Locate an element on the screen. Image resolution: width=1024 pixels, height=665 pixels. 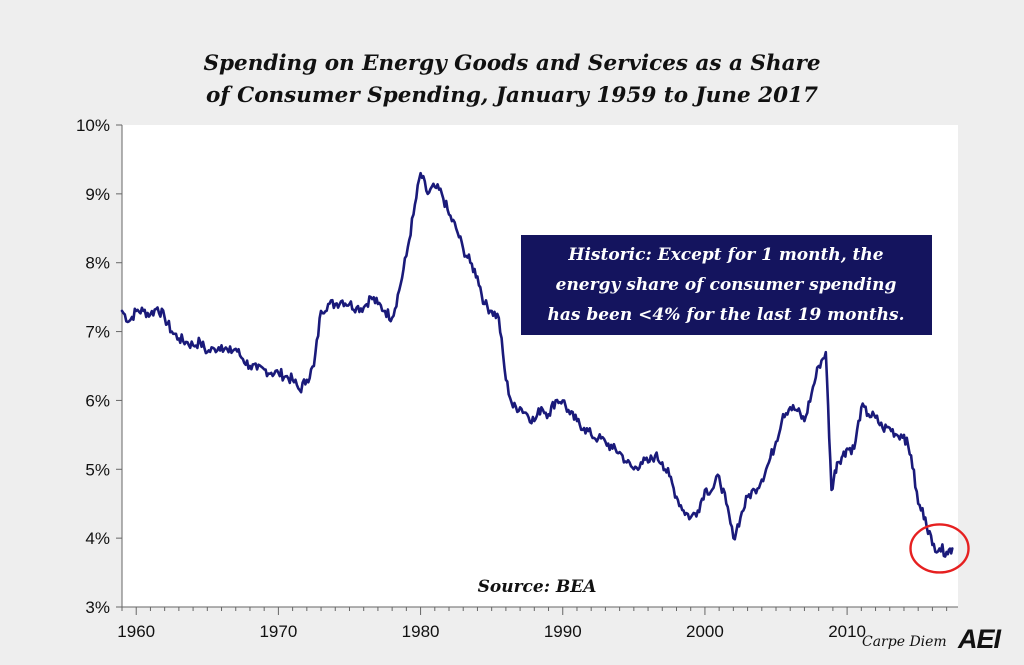
x-tick-label: 1960 is located at coordinates (136, 631).